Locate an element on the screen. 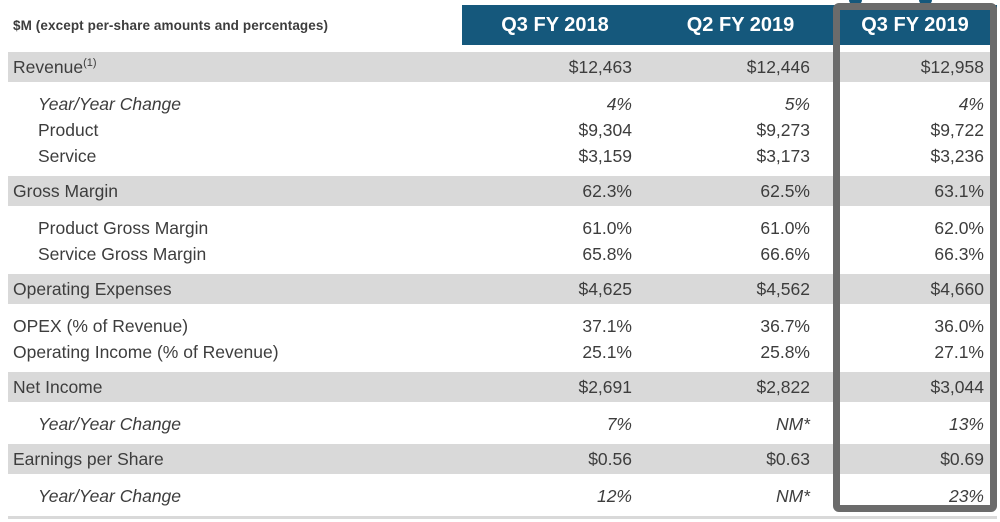 The height and width of the screenshot is (522, 1000). cell-value: 23% is located at coordinates (966, 495).